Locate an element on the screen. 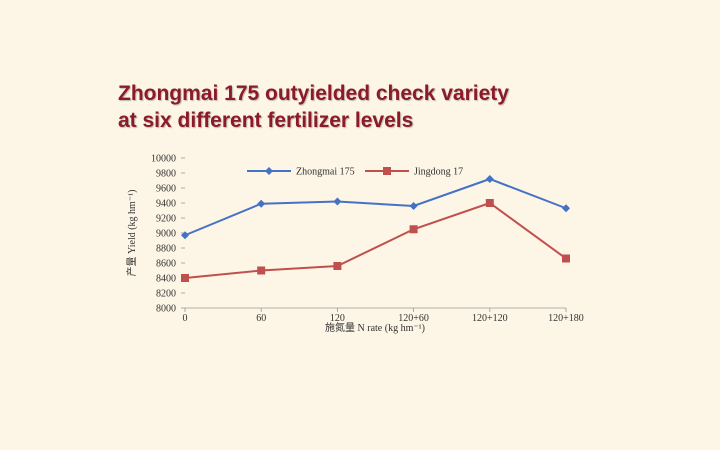 This screenshot has width=720, height=450. y-tick-label: 10000 is located at coordinates (163, 159).